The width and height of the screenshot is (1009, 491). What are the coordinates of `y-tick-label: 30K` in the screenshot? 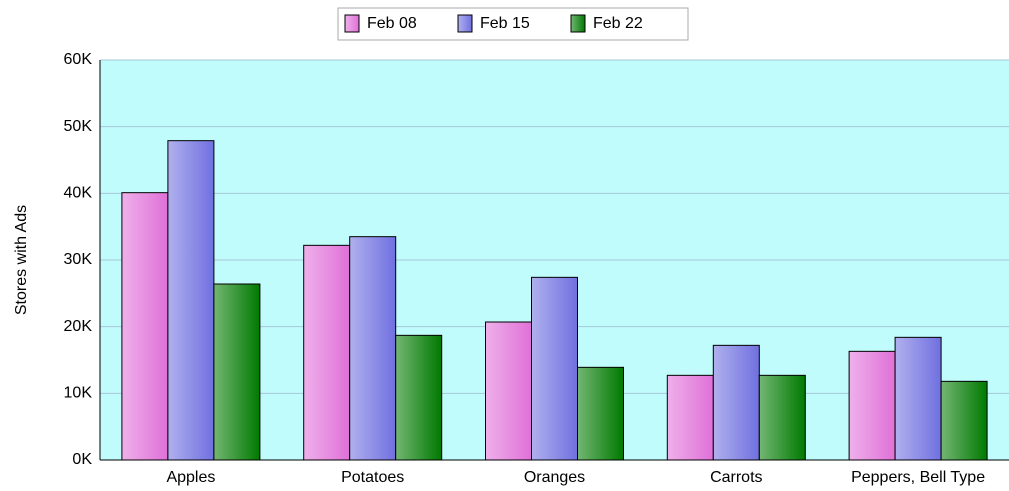 It's located at (78, 259).